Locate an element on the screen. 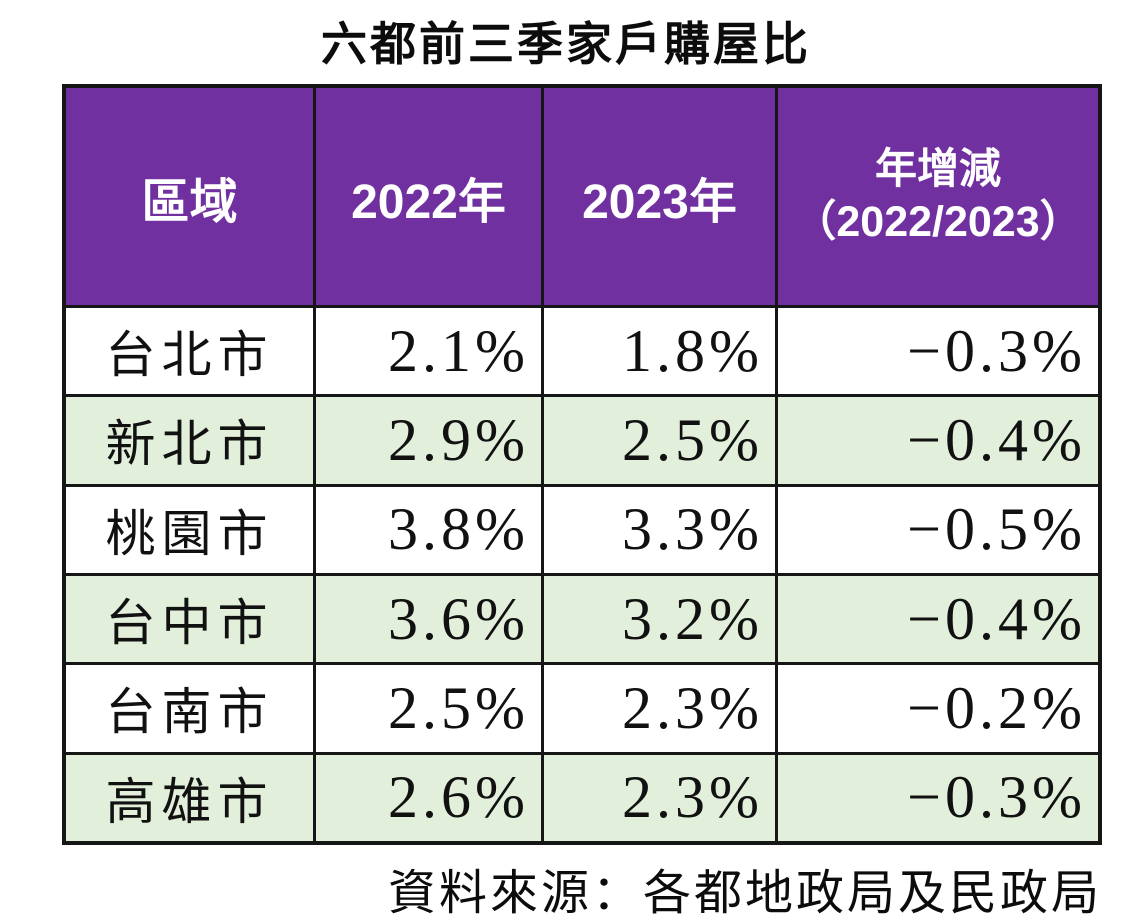  header-2022-label: 2022年 is located at coordinates (428, 202).